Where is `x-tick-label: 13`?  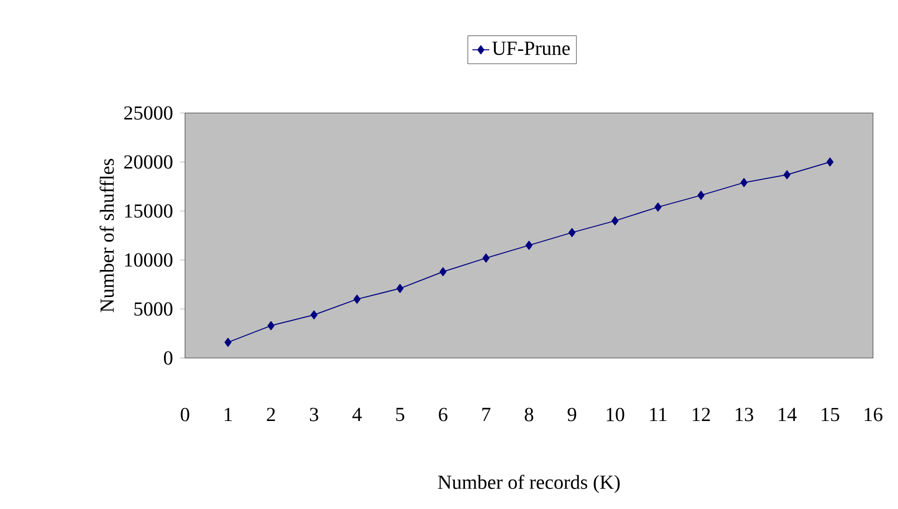 x-tick-label: 13 is located at coordinates (745, 415).